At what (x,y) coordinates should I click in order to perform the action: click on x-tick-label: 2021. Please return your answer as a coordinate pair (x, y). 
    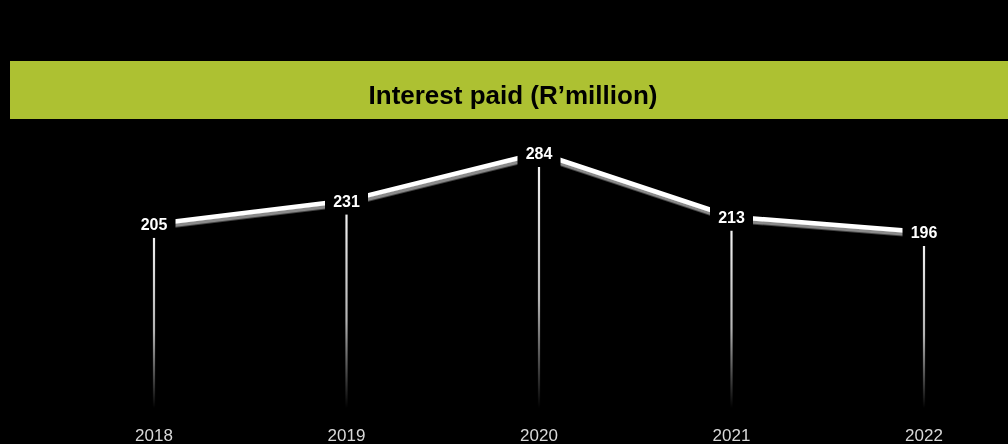
    Looking at the image, I should click on (731, 435).